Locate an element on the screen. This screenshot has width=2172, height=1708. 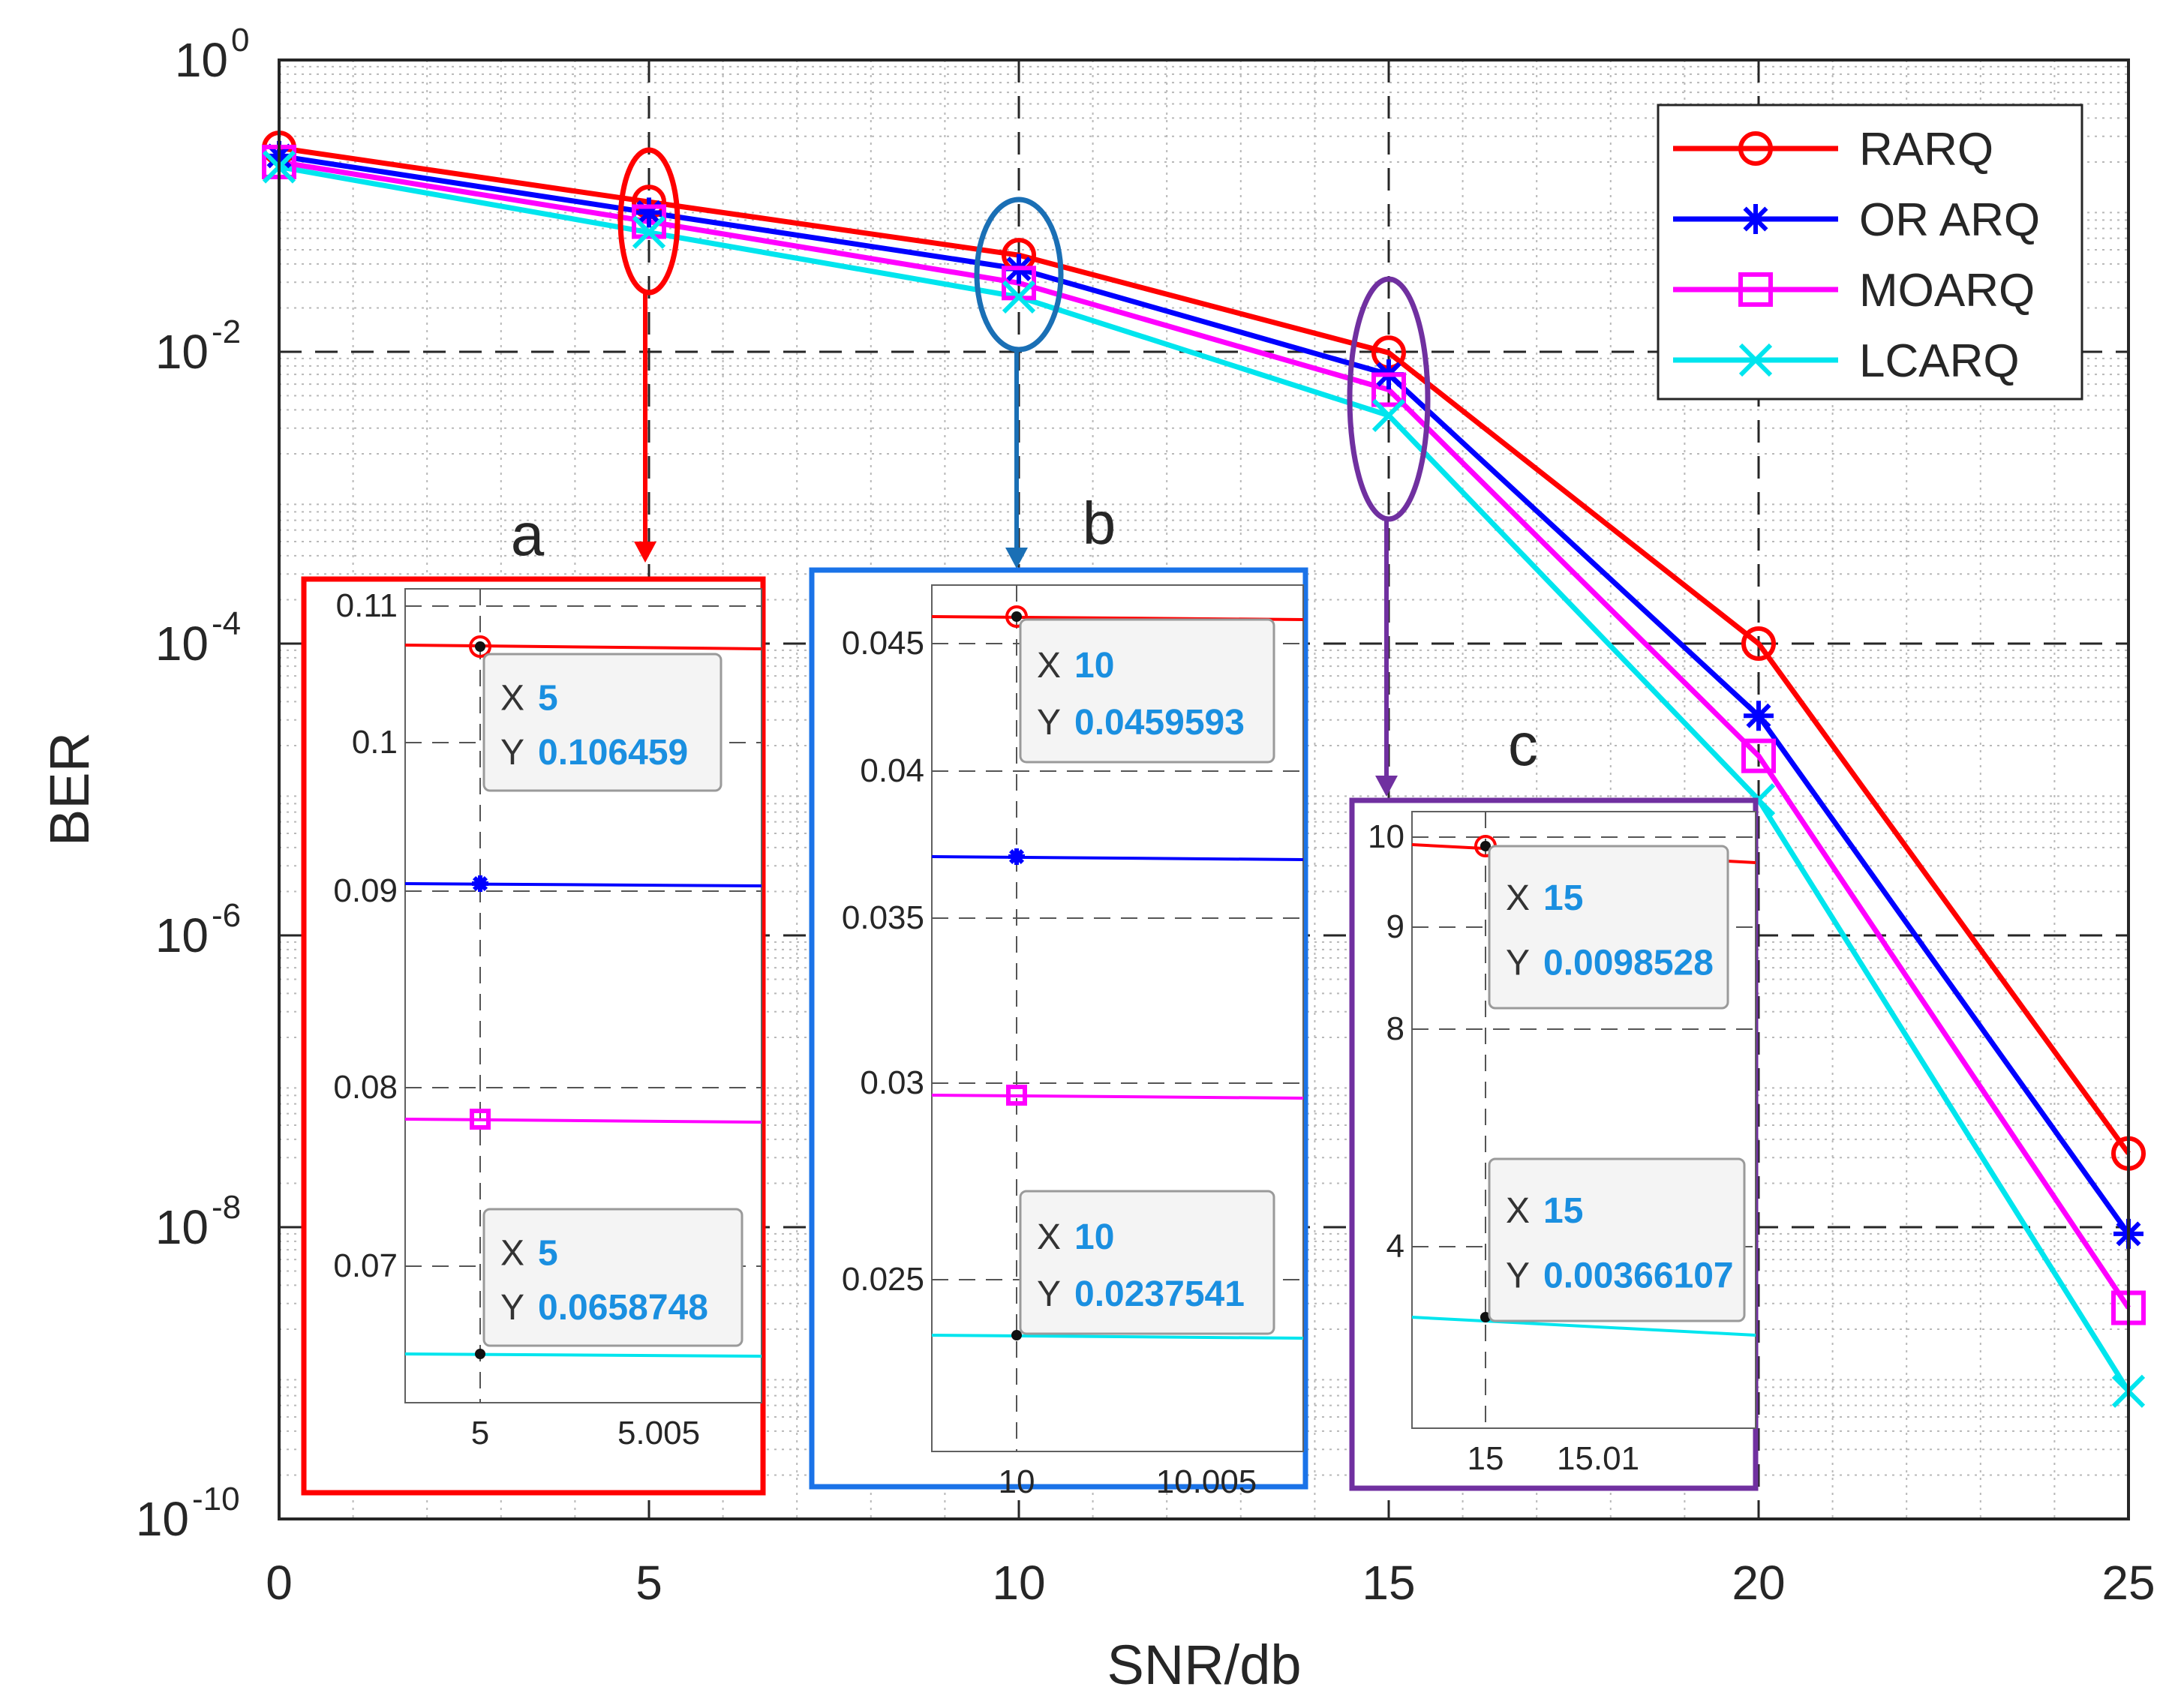
inset-x-tick-label: 10.005 is located at coordinates (1206, 1481).